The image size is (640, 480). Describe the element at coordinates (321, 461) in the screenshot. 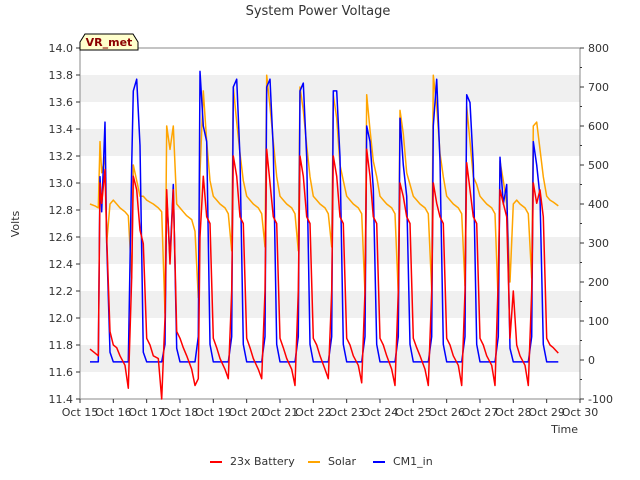

I see `legend: 23x Battery Solar CM1_in` at that location.